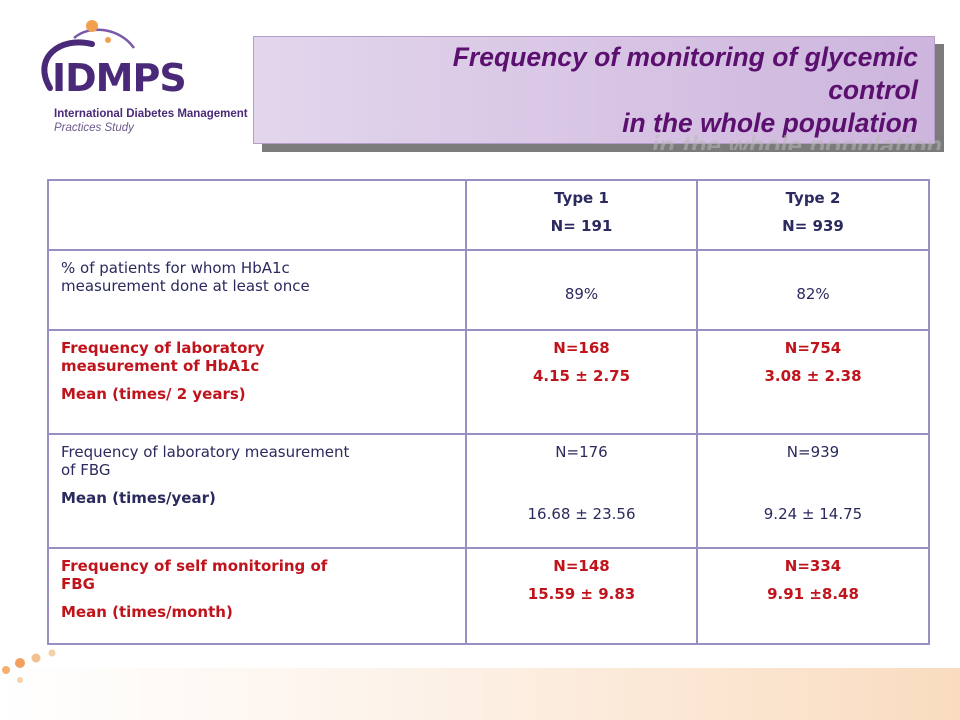 Image resolution: width=960 pixels, height=720 pixels. Describe the element at coordinates (813, 215) in the screenshot. I see `header-type2: Type 2 N= 939` at that location.